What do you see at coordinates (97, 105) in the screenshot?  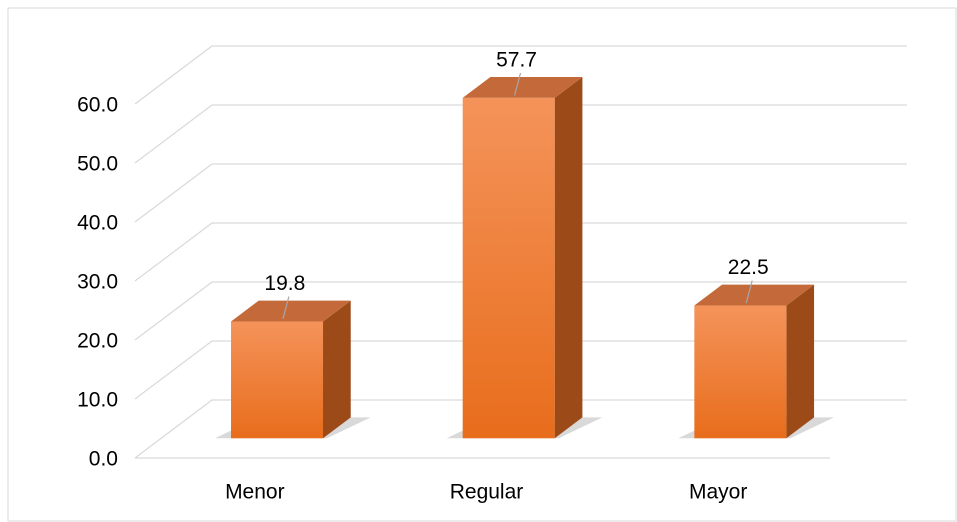 I see `y-tick-label: 60.0` at bounding box center [97, 105].